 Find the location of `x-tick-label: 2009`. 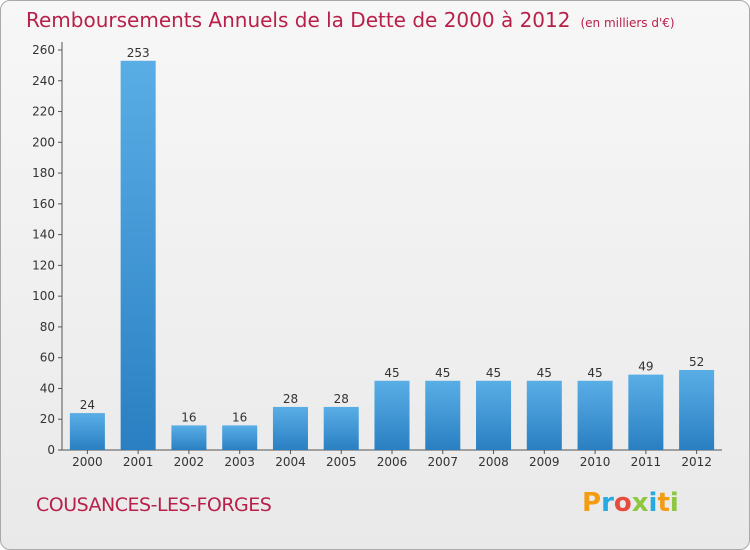

x-tick-label: 2009 is located at coordinates (544, 462).